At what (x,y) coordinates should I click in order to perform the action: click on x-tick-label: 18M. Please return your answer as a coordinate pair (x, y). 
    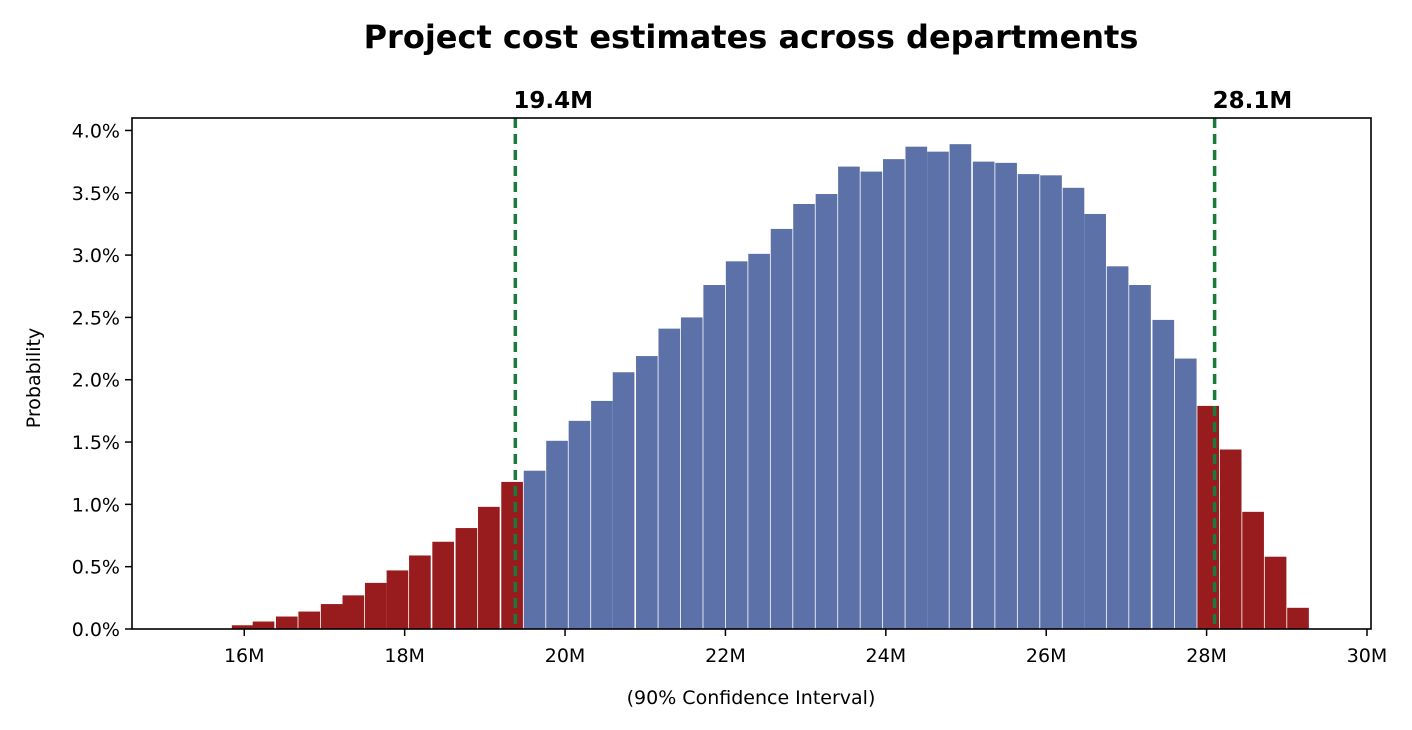
    Looking at the image, I should click on (404, 656).